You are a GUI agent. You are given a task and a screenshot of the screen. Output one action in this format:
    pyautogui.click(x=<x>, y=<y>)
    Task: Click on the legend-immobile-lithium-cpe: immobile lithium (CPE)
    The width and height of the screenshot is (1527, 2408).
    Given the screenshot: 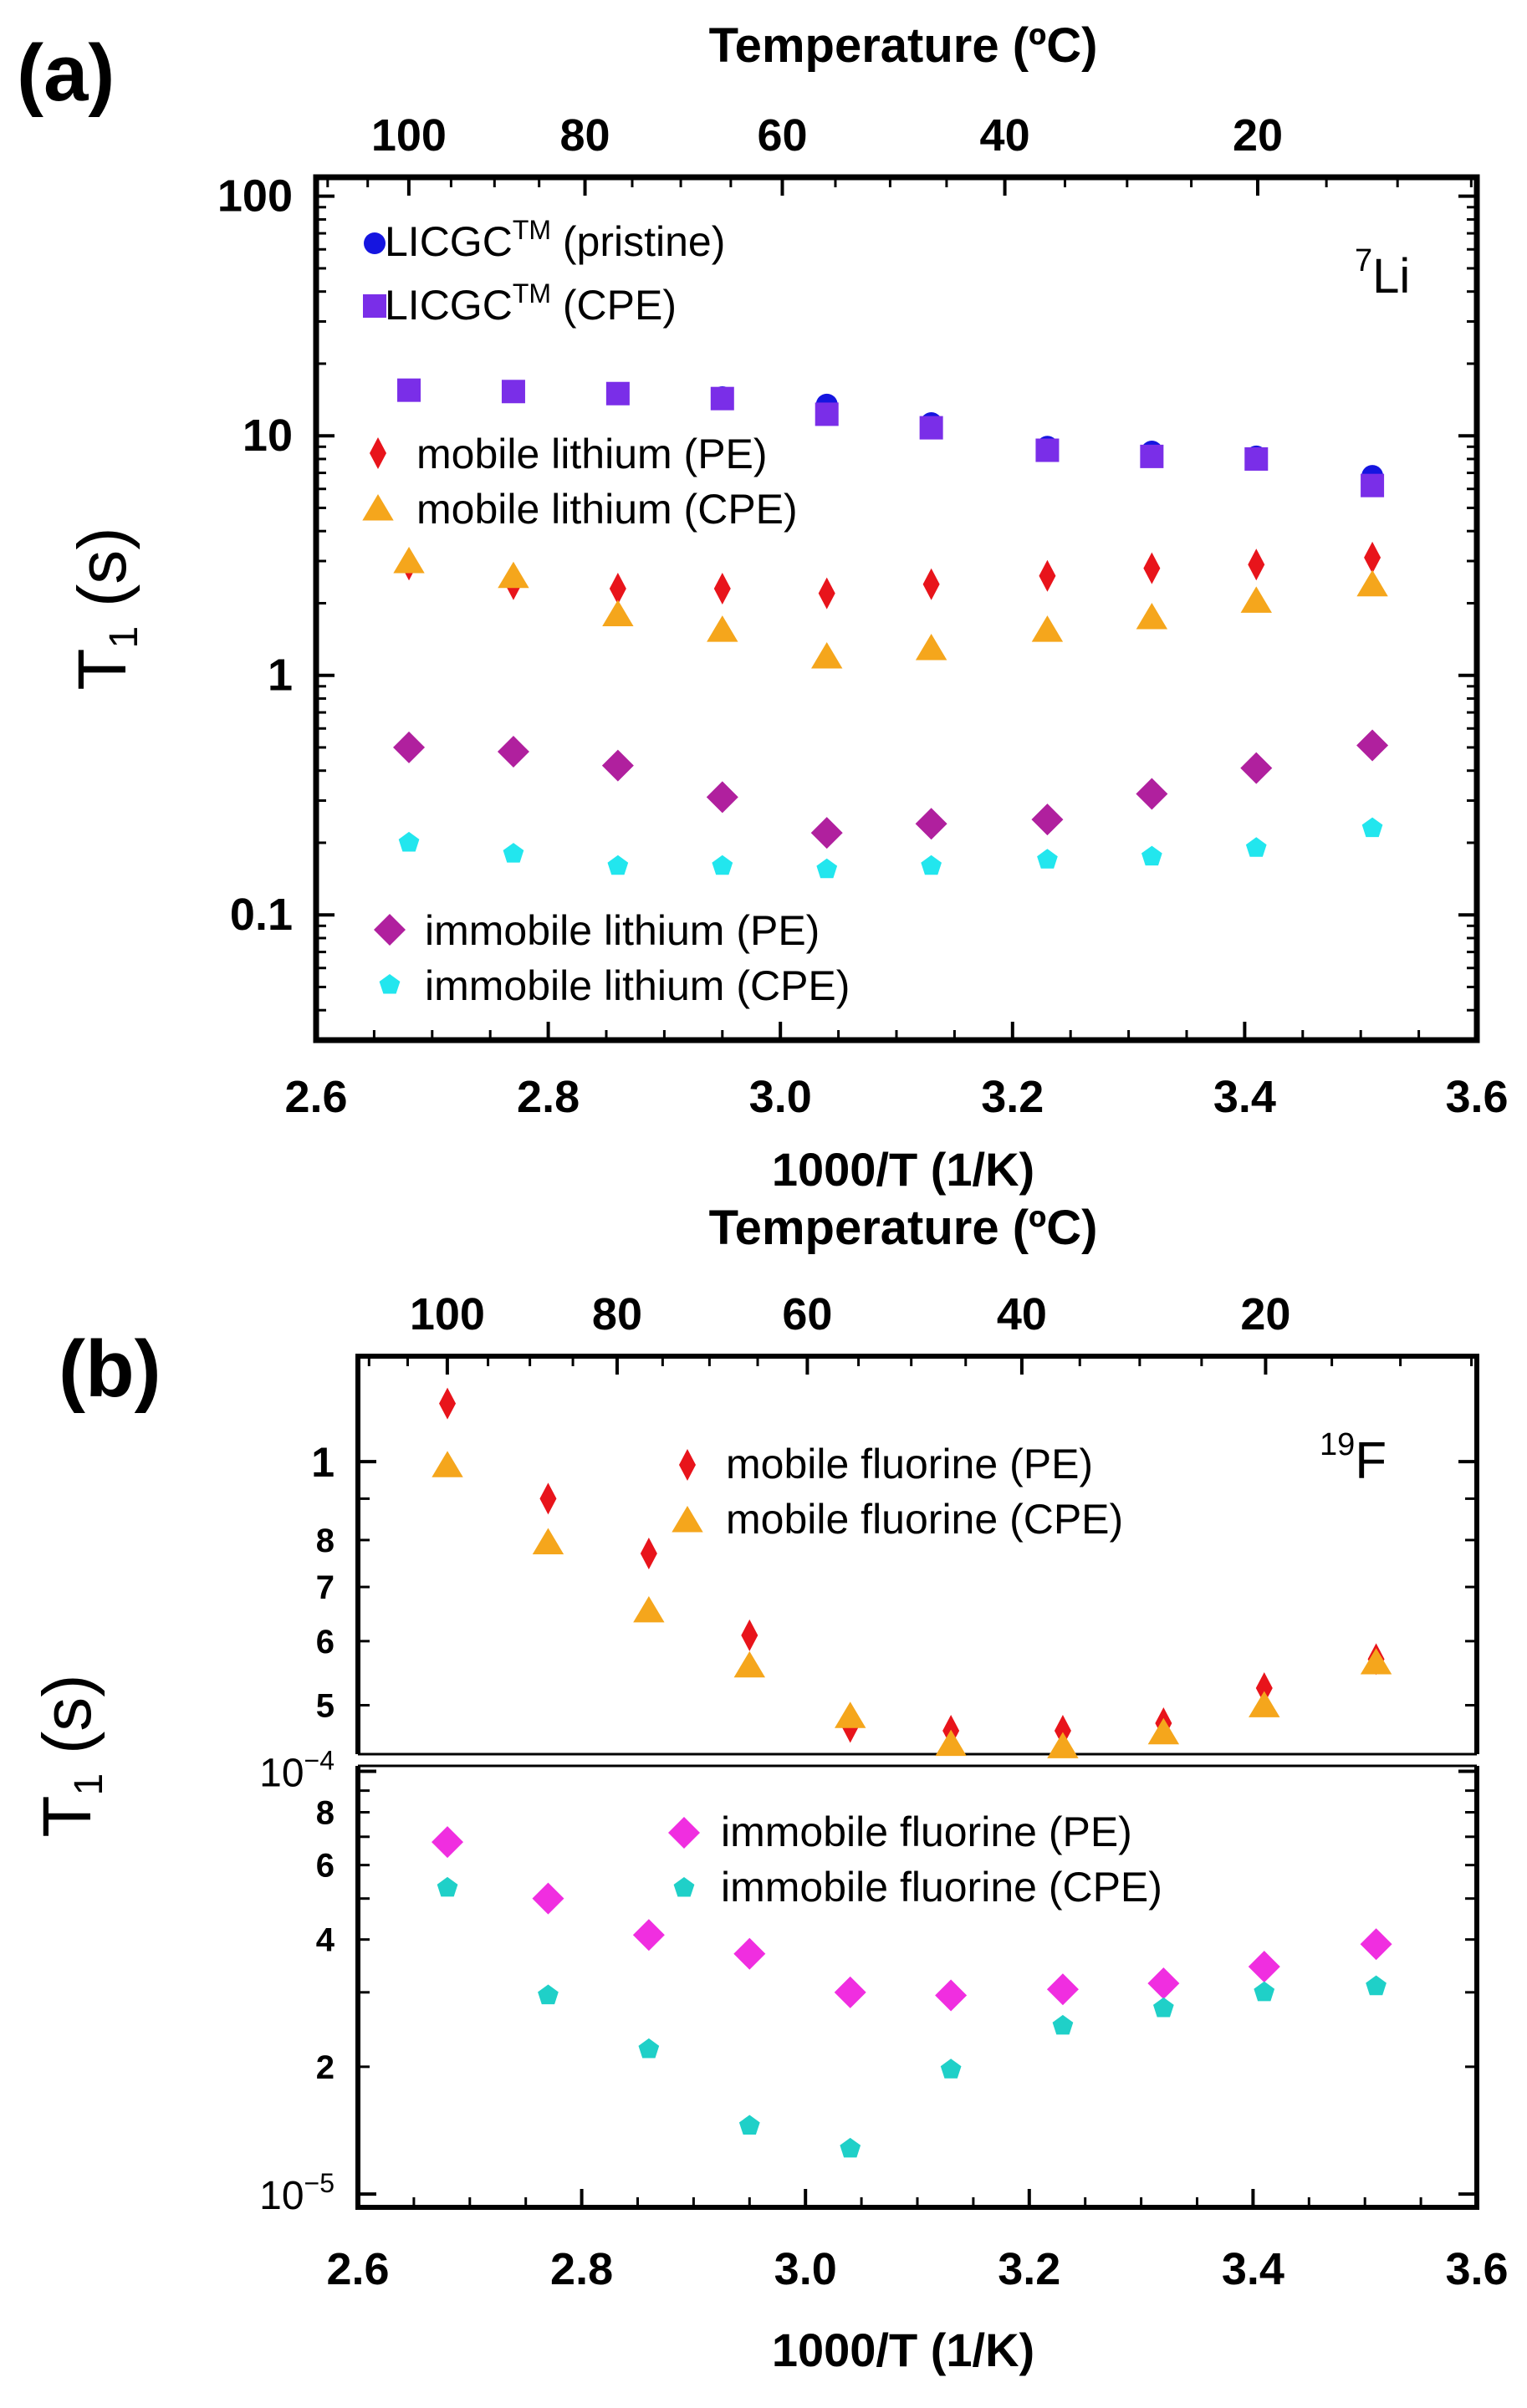 What is the action you would take?
    pyautogui.click(x=638, y=986)
    